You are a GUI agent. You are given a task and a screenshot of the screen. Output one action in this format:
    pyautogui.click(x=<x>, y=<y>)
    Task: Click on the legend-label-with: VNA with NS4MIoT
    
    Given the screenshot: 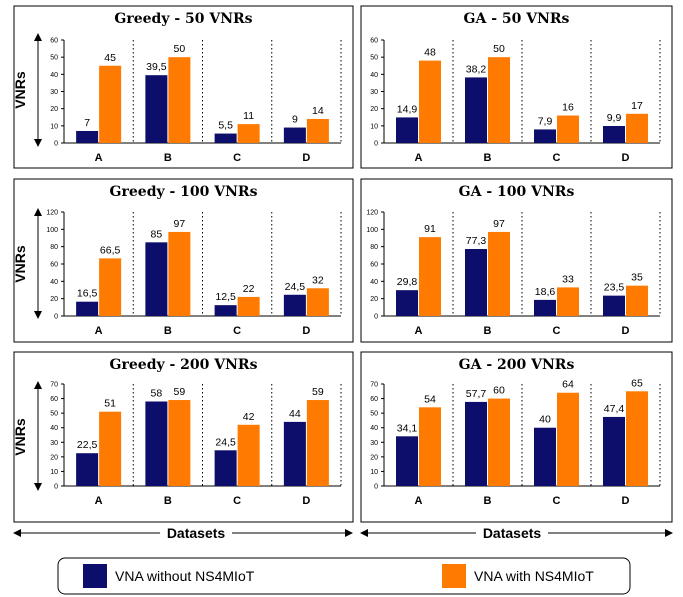 What is the action you would take?
    pyautogui.click(x=534, y=576)
    